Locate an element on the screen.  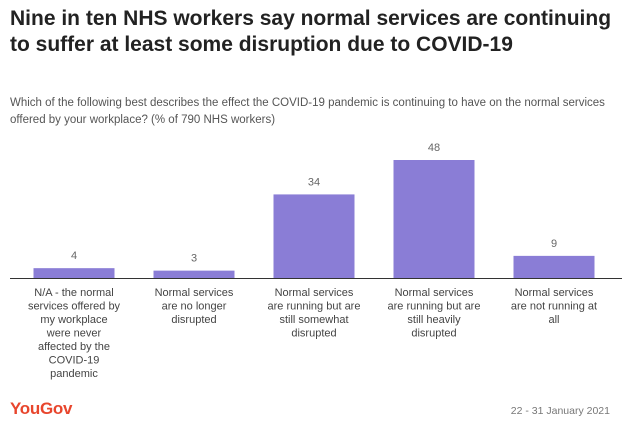
category-label-line: all is located at coordinates (553, 320).